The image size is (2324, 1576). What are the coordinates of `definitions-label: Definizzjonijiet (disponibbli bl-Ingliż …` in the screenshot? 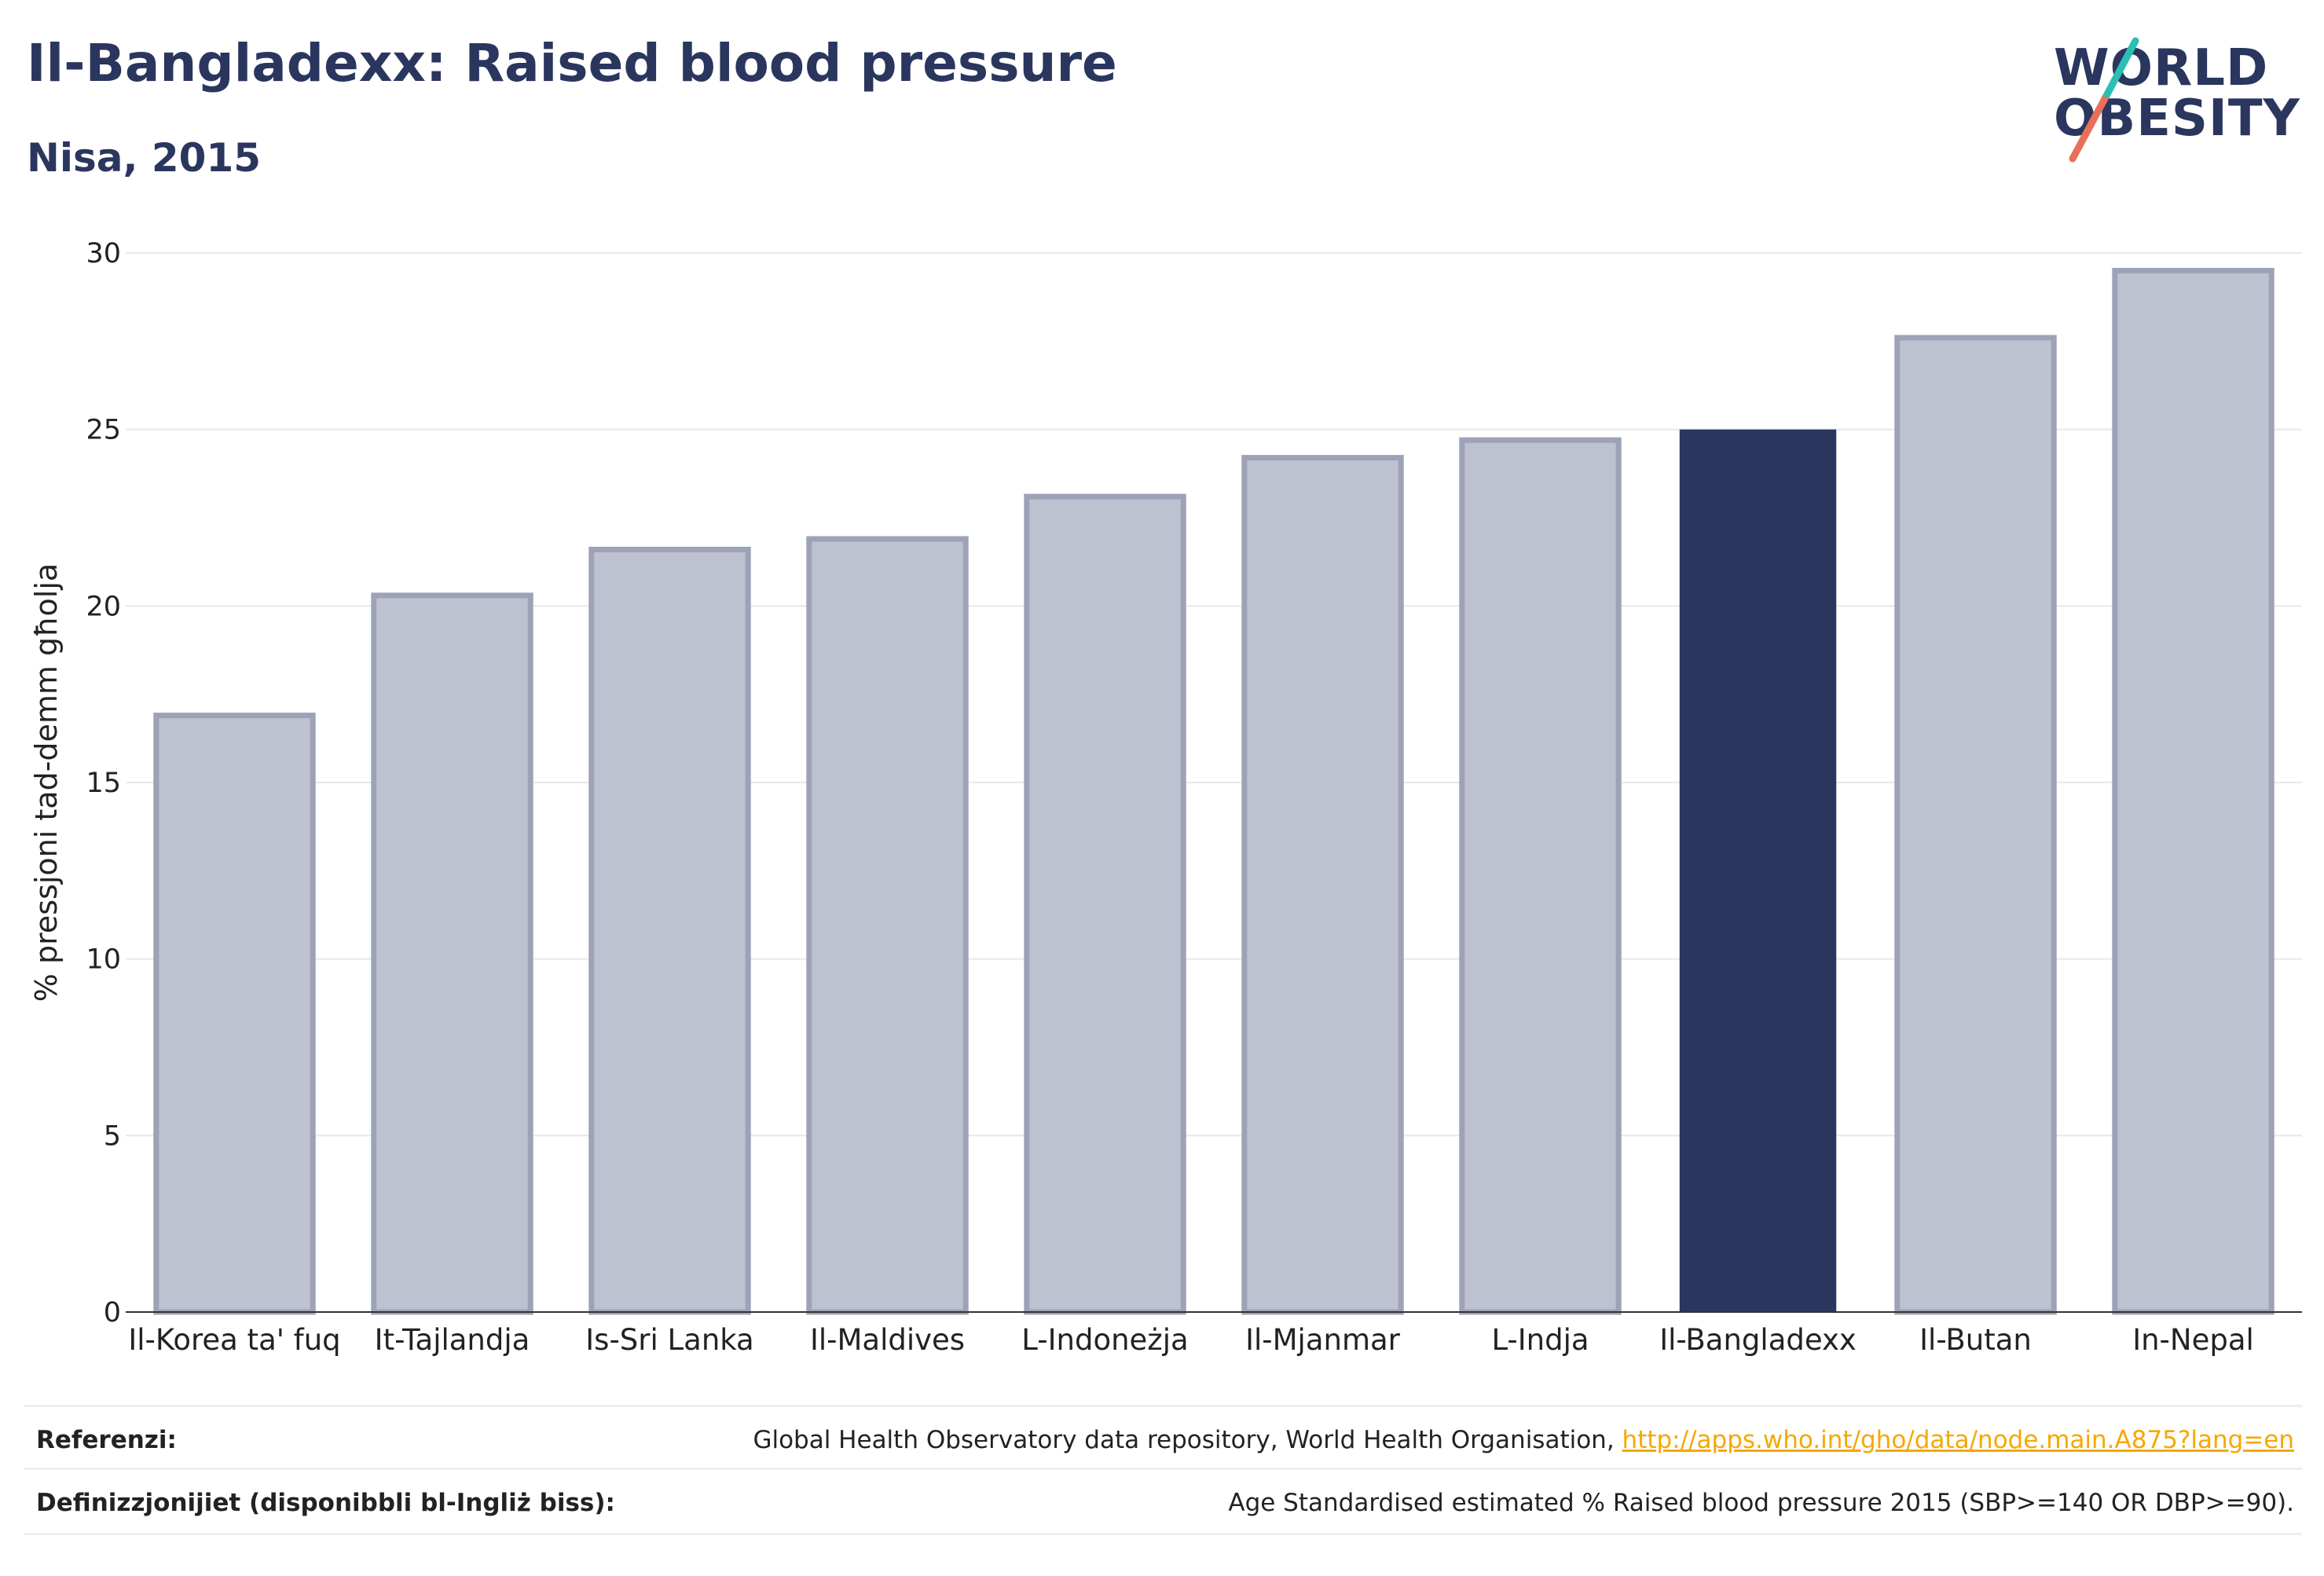 It's located at (325, 1503).